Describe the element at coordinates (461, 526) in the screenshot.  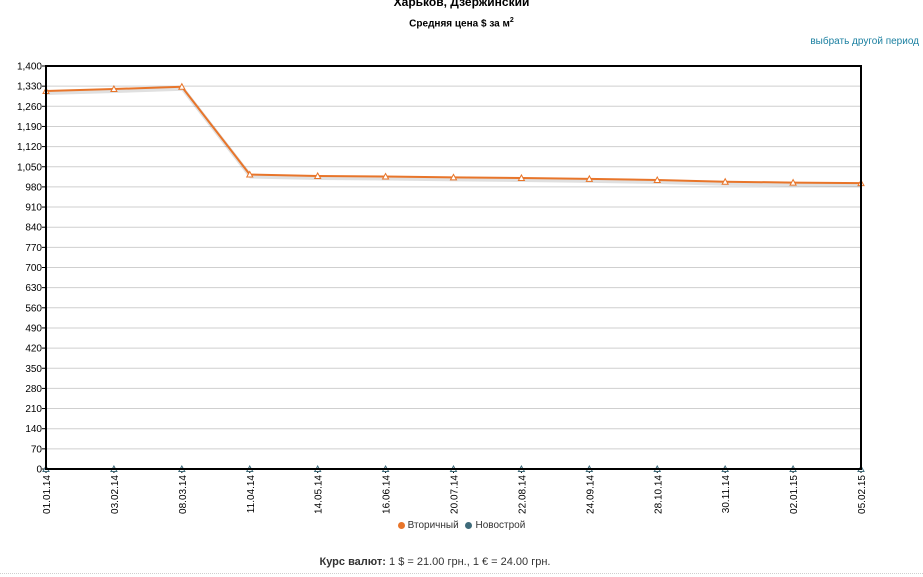
I see `legend: Вторичный Новострой` at that location.